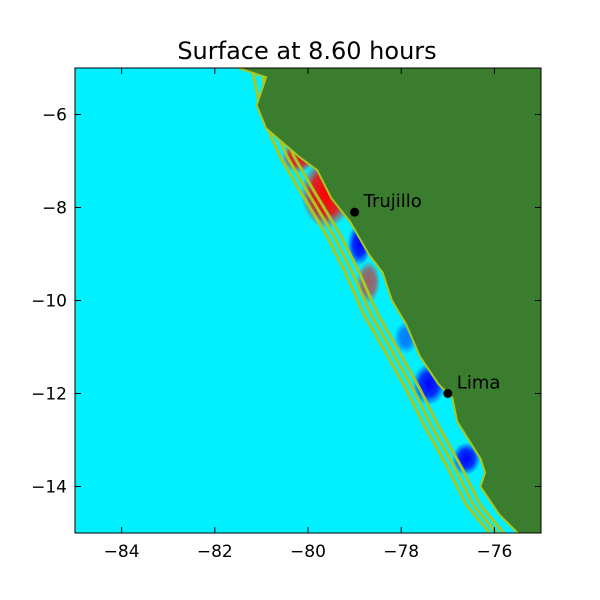 Image resolution: width=600 pixels, height=600 pixels. Describe the element at coordinates (49, 302) in the screenshot. I see `y-tick-label: −10` at that location.